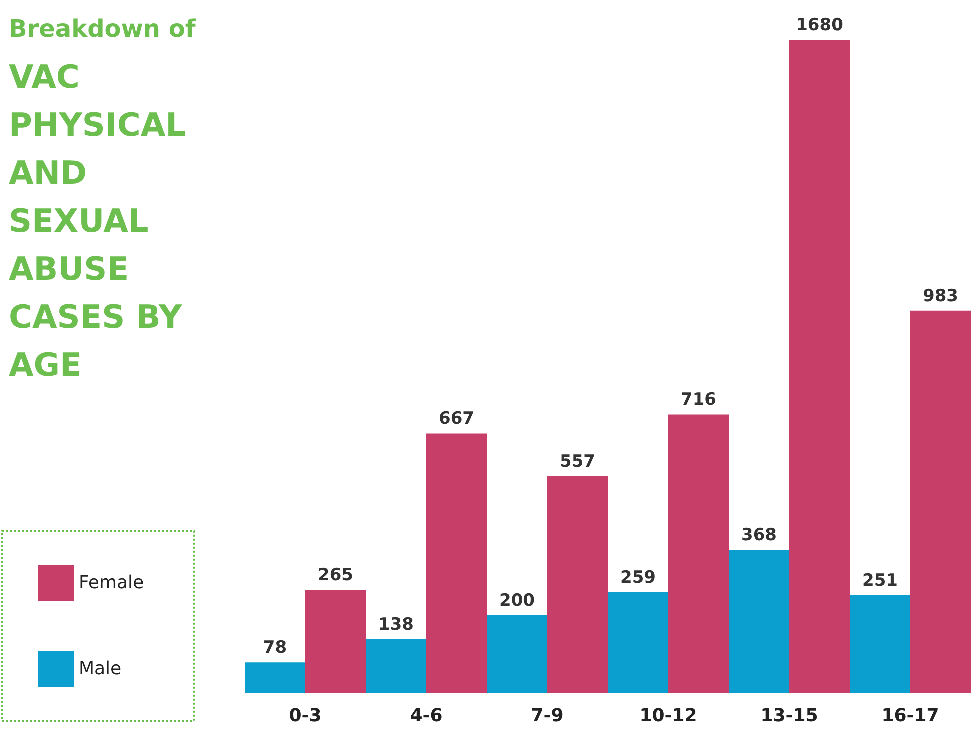 The height and width of the screenshot is (733, 973). Describe the element at coordinates (911, 716) in the screenshot. I see `x-tick-label: 16-17` at that location.